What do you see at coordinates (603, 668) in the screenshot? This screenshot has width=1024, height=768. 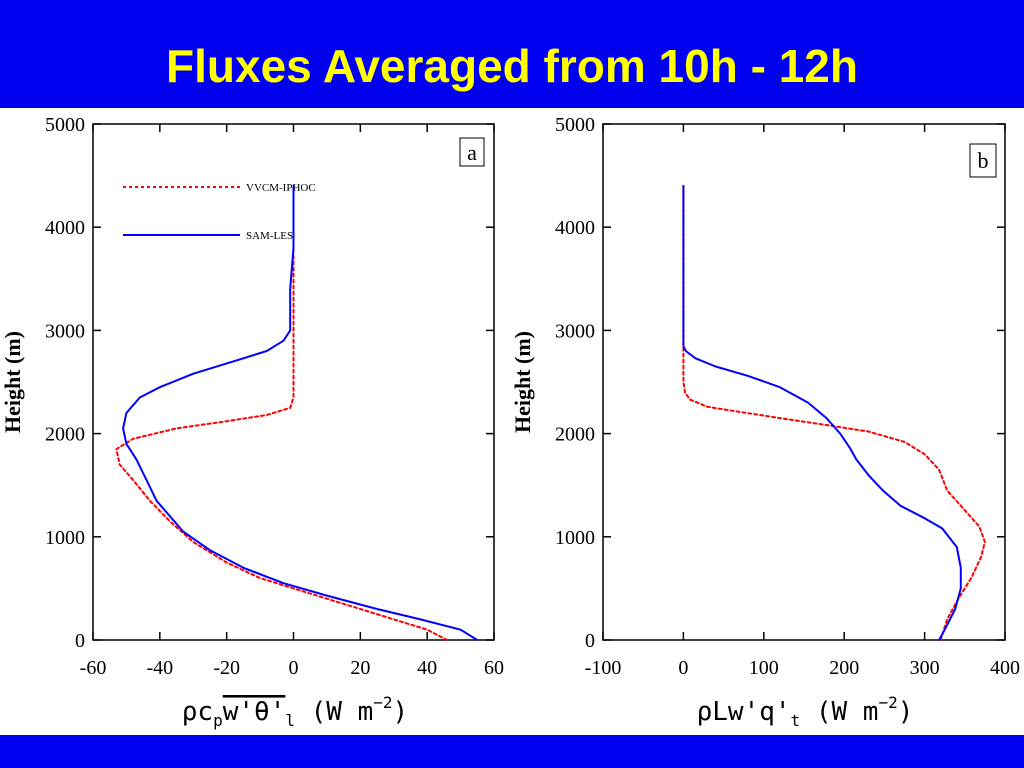 I see `x-tick-label-b-0: -100` at bounding box center [603, 668].